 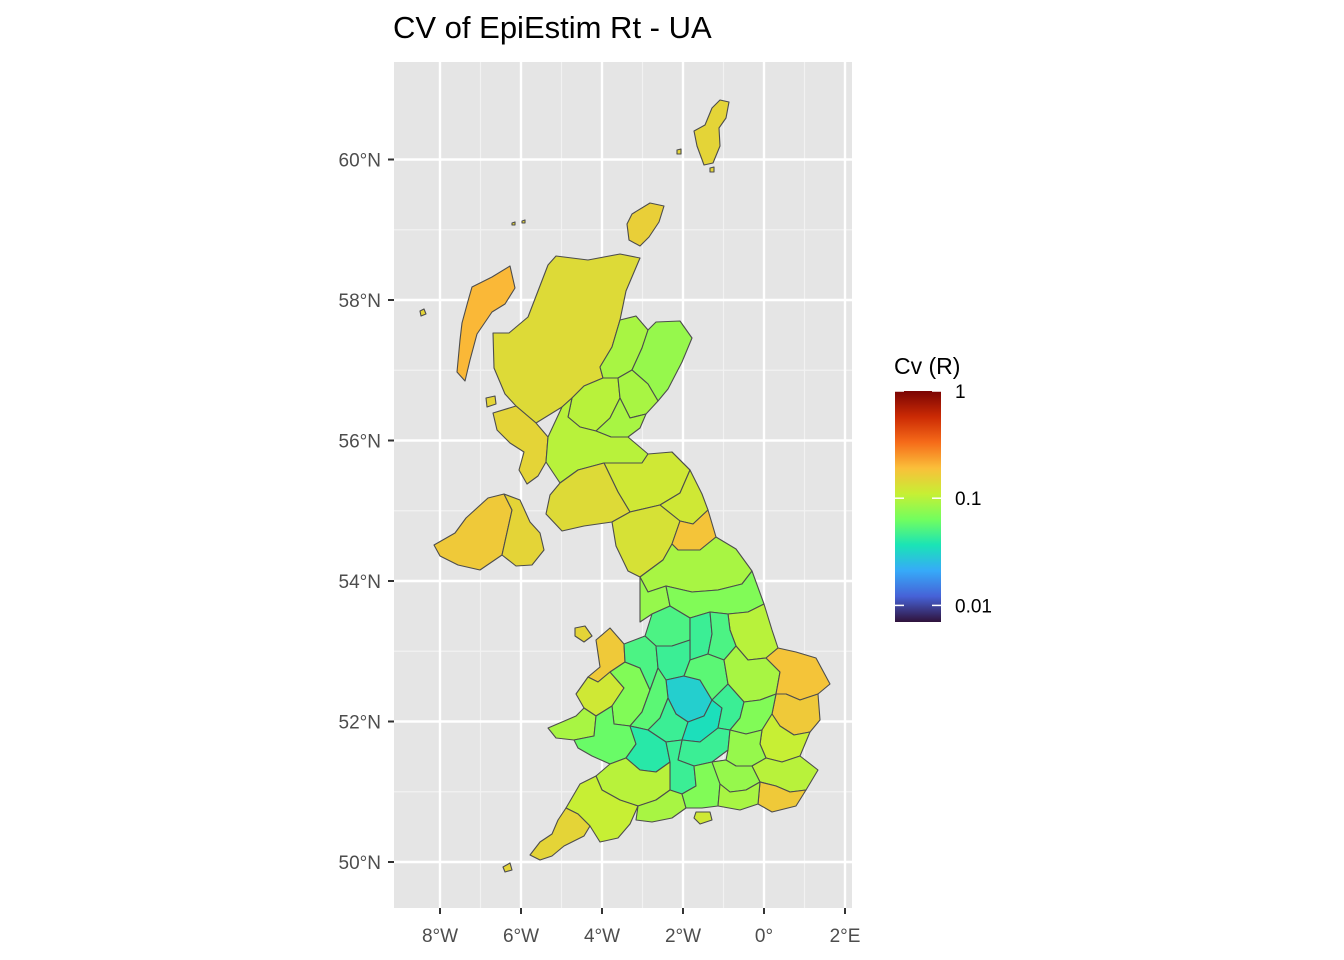 I want to click on region-northern-ireland-west, so click(x=473, y=532).